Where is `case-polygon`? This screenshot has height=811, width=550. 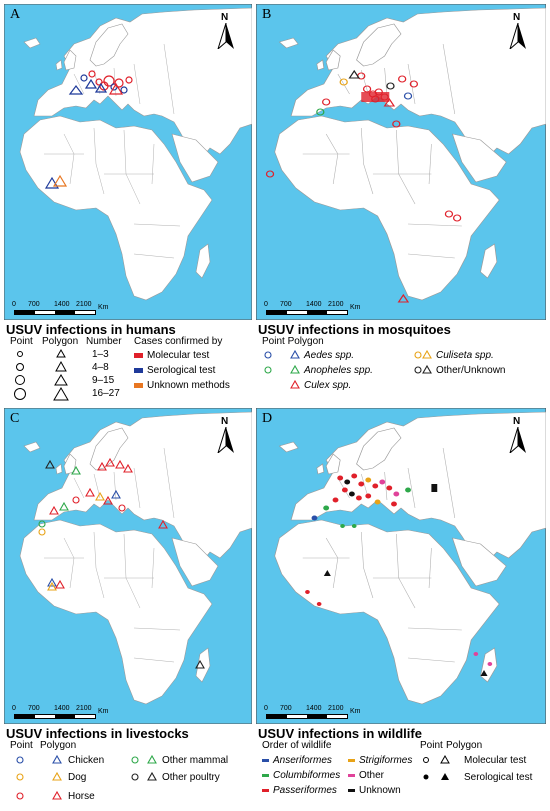
case-polygon is located at coordinates (91, 83).